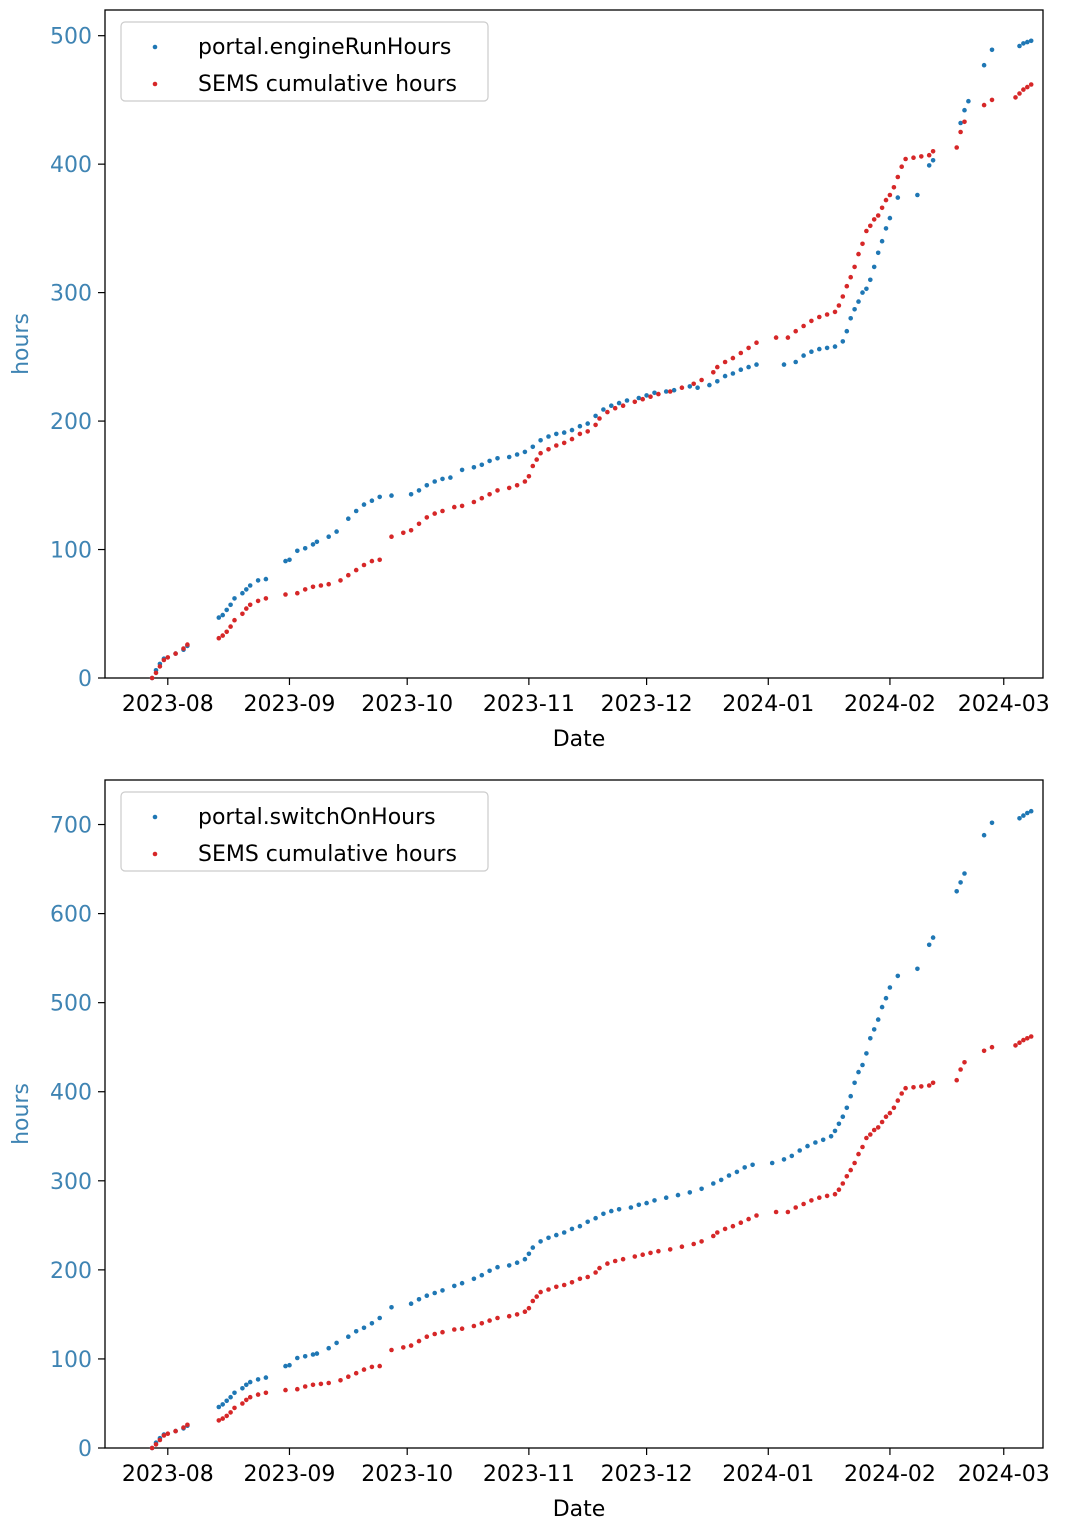 The image size is (1070, 1526). I want to click on legend-label: portal.switchOnHours, so click(317, 817).